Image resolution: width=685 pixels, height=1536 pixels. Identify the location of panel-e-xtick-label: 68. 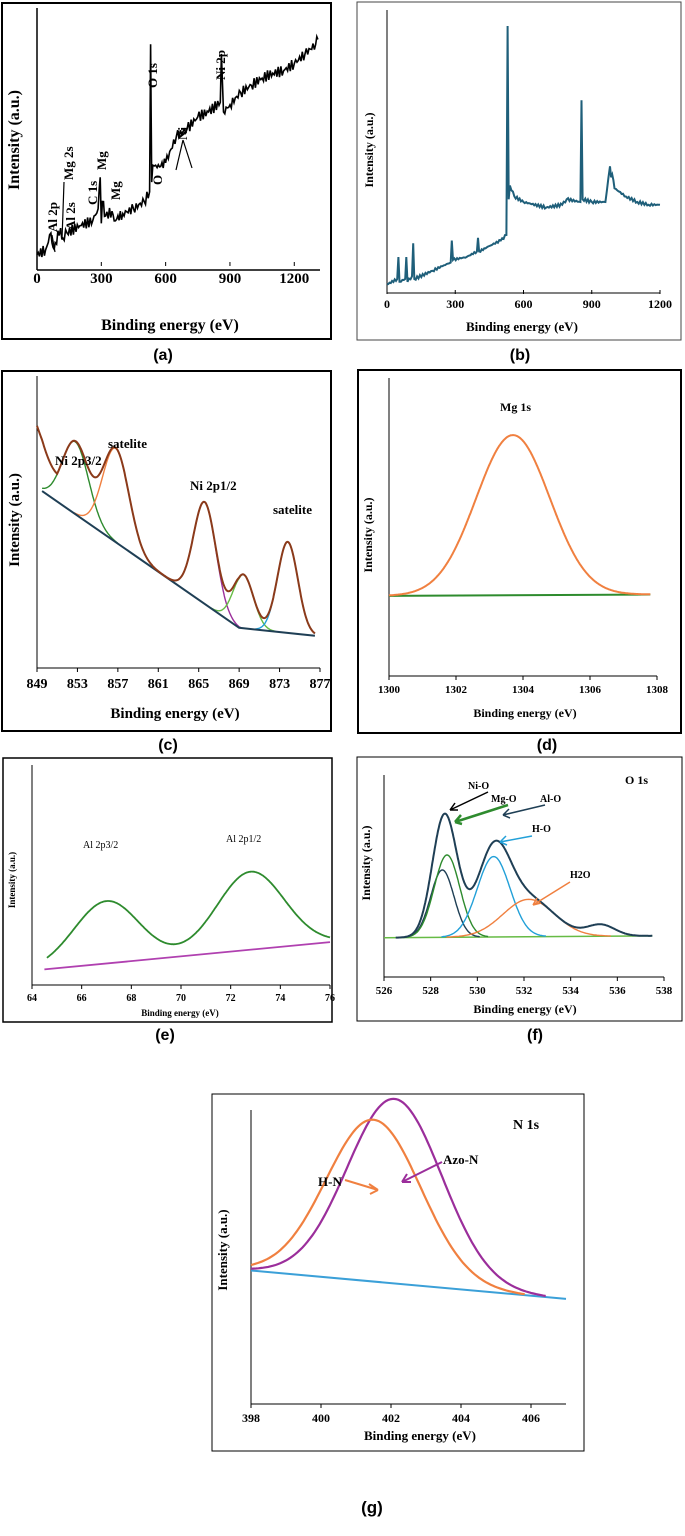
(131, 998).